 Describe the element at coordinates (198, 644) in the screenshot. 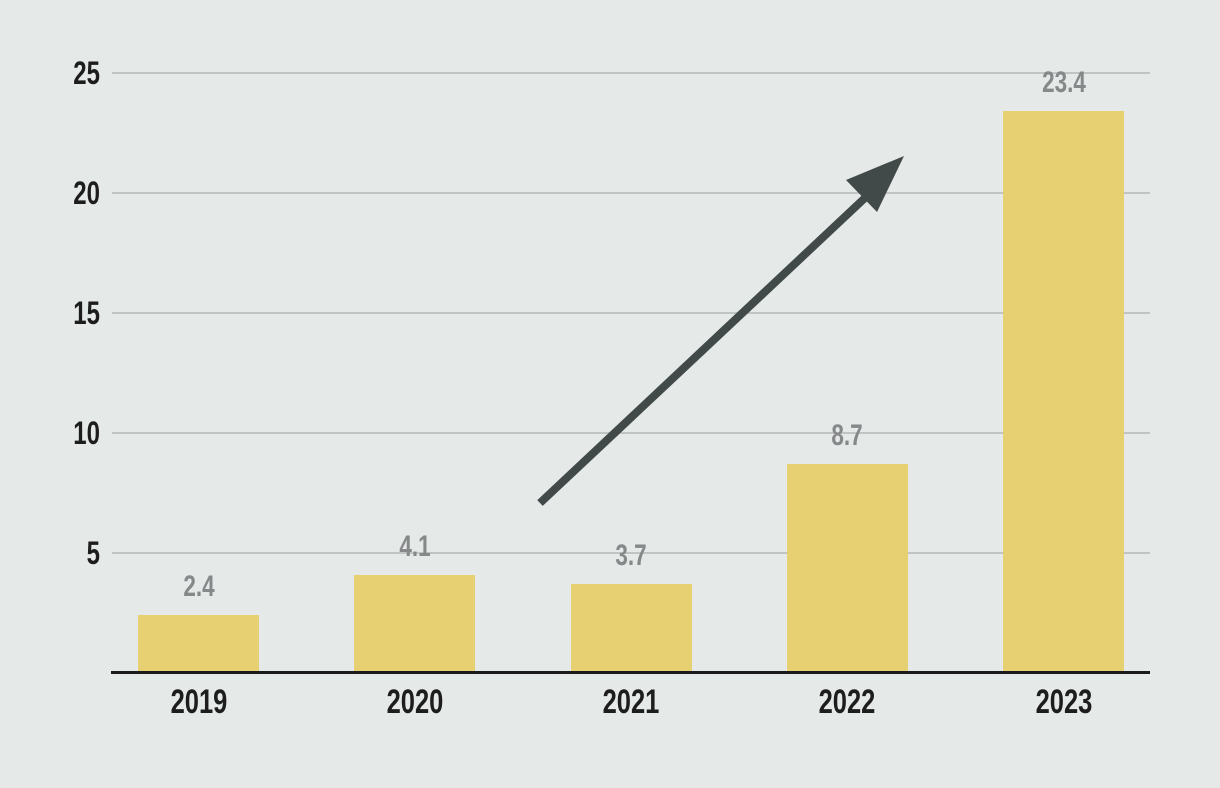

I see `bar-2019` at that location.